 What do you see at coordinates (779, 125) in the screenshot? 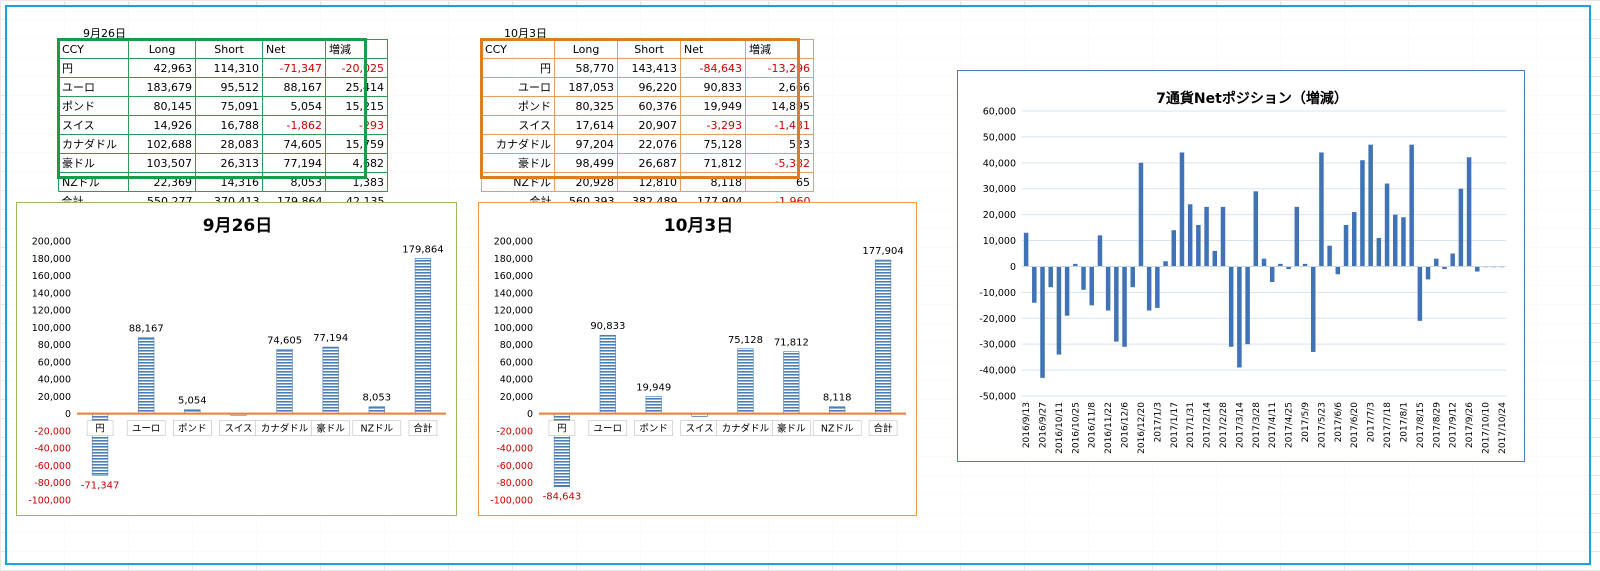
I see `cell-change: -1,431` at bounding box center [779, 125].